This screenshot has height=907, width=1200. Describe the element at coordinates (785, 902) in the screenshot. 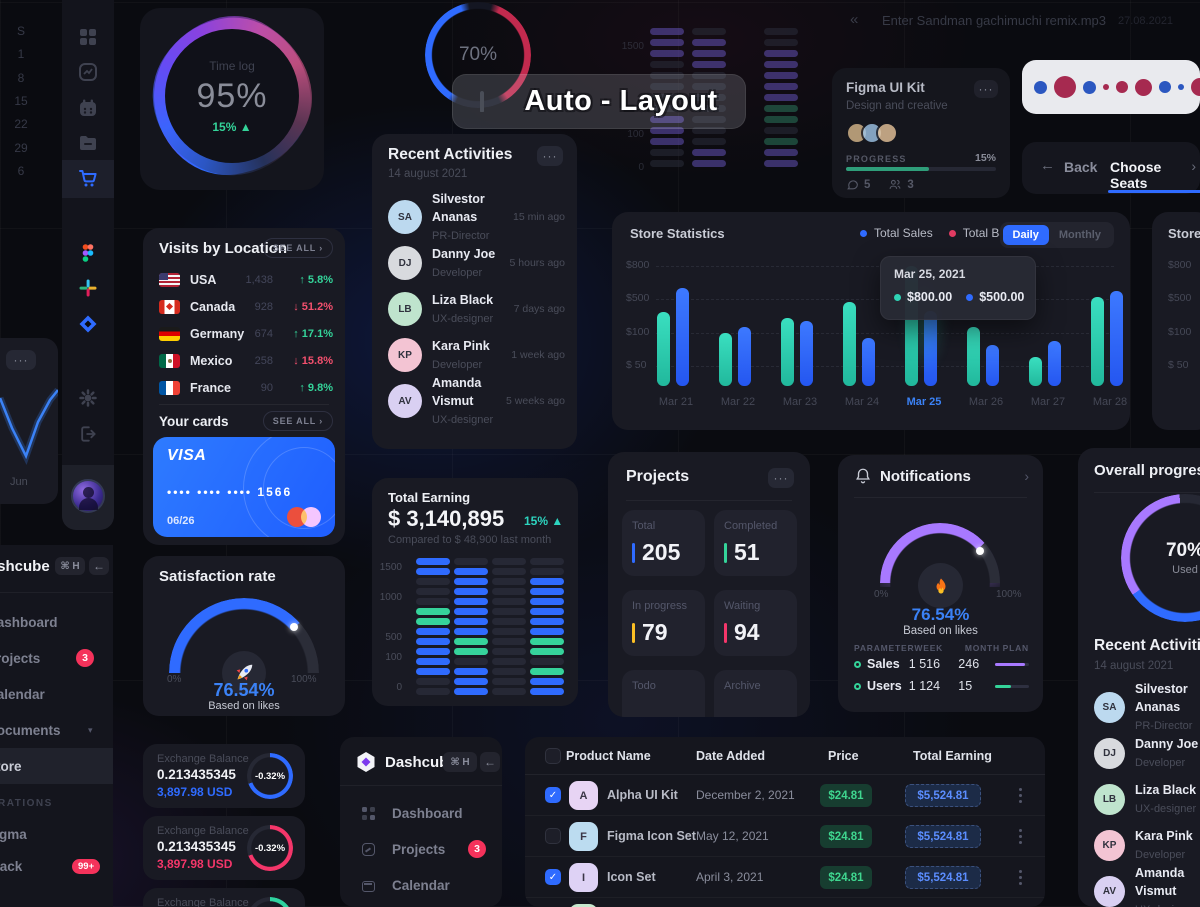

I see `table-row` at that location.